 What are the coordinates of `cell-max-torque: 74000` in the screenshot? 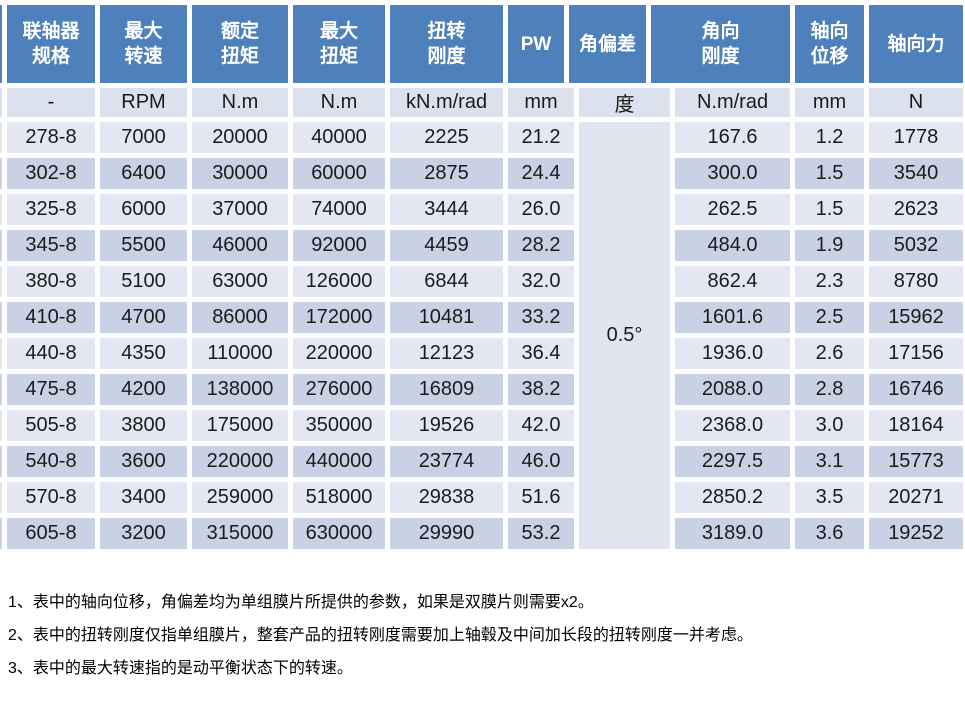 It's located at (339, 209).